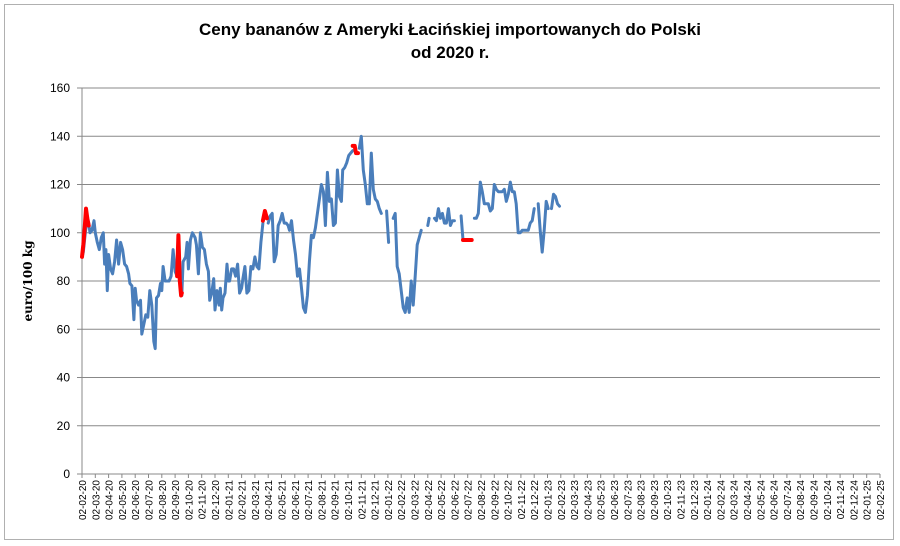 The height and width of the screenshot is (546, 900). What do you see at coordinates (748, 500) in the screenshot?
I see `x-tick-label: 02-04-24` at bounding box center [748, 500].